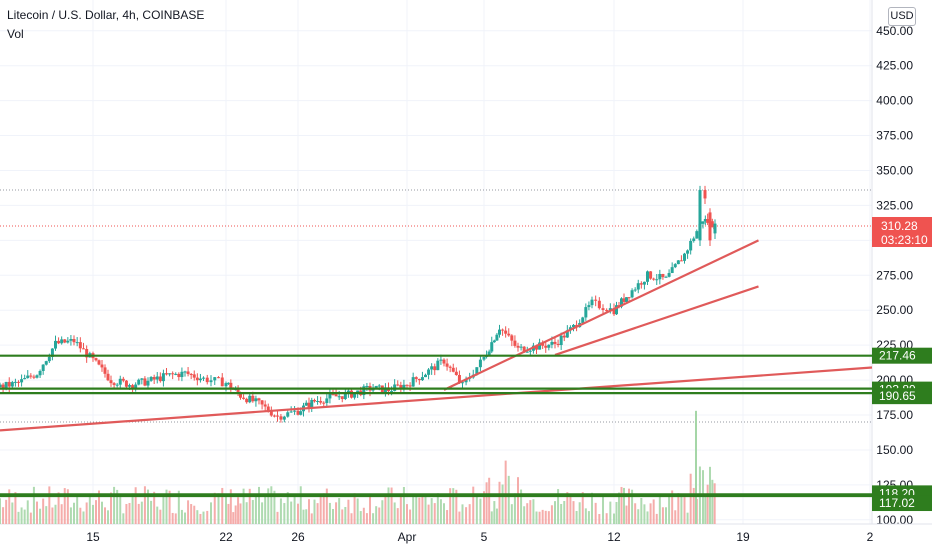 The image size is (932, 550). I want to click on x-tick-label: 15, so click(93, 537).